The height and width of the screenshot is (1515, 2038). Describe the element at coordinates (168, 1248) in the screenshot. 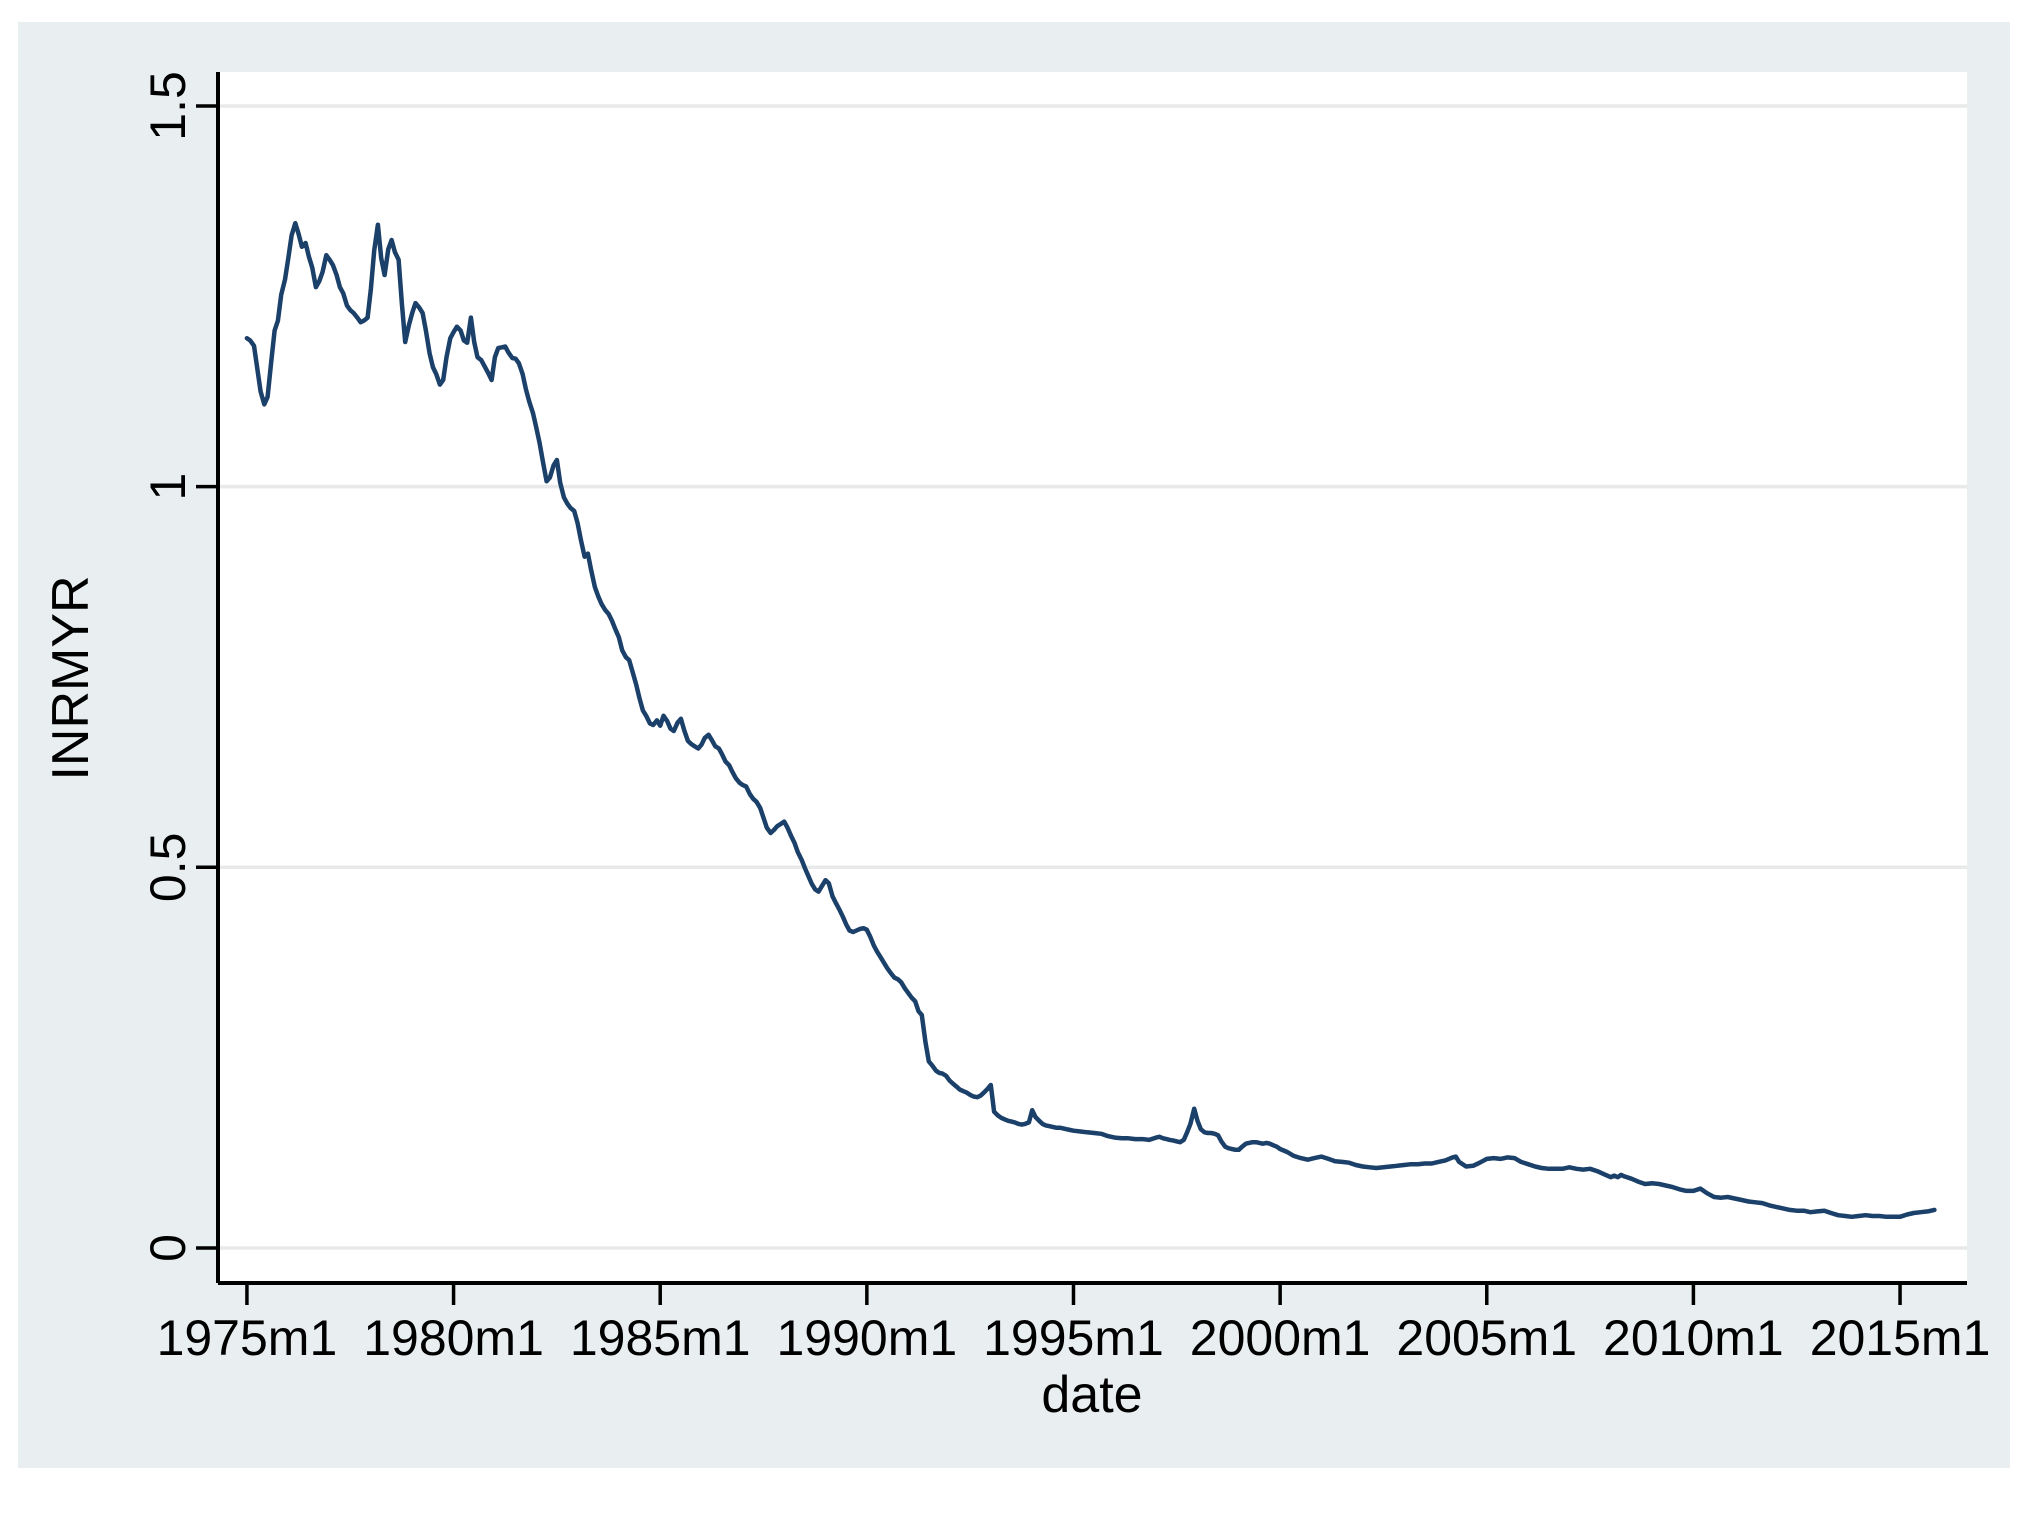

I see `y-tick-label: 0` at that location.